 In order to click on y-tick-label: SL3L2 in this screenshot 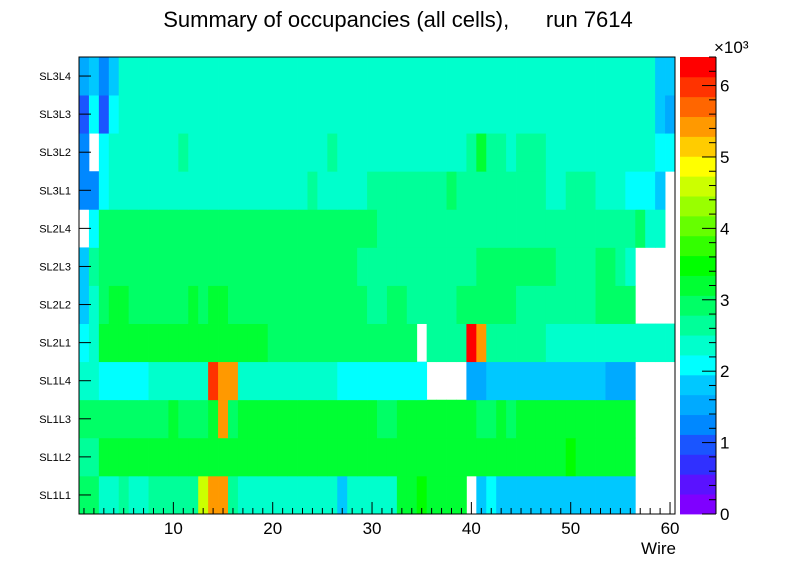, I will do `click(55, 153)`.